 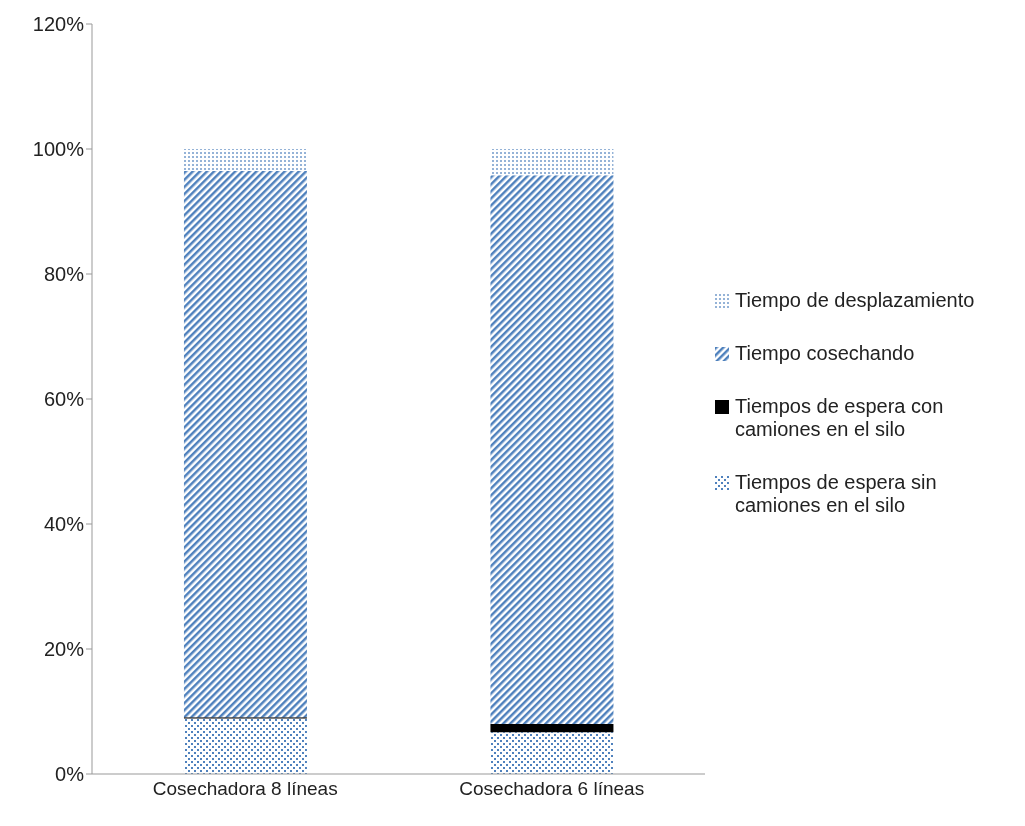 I want to click on y-tick-label: 120%, so click(x=58, y=24).